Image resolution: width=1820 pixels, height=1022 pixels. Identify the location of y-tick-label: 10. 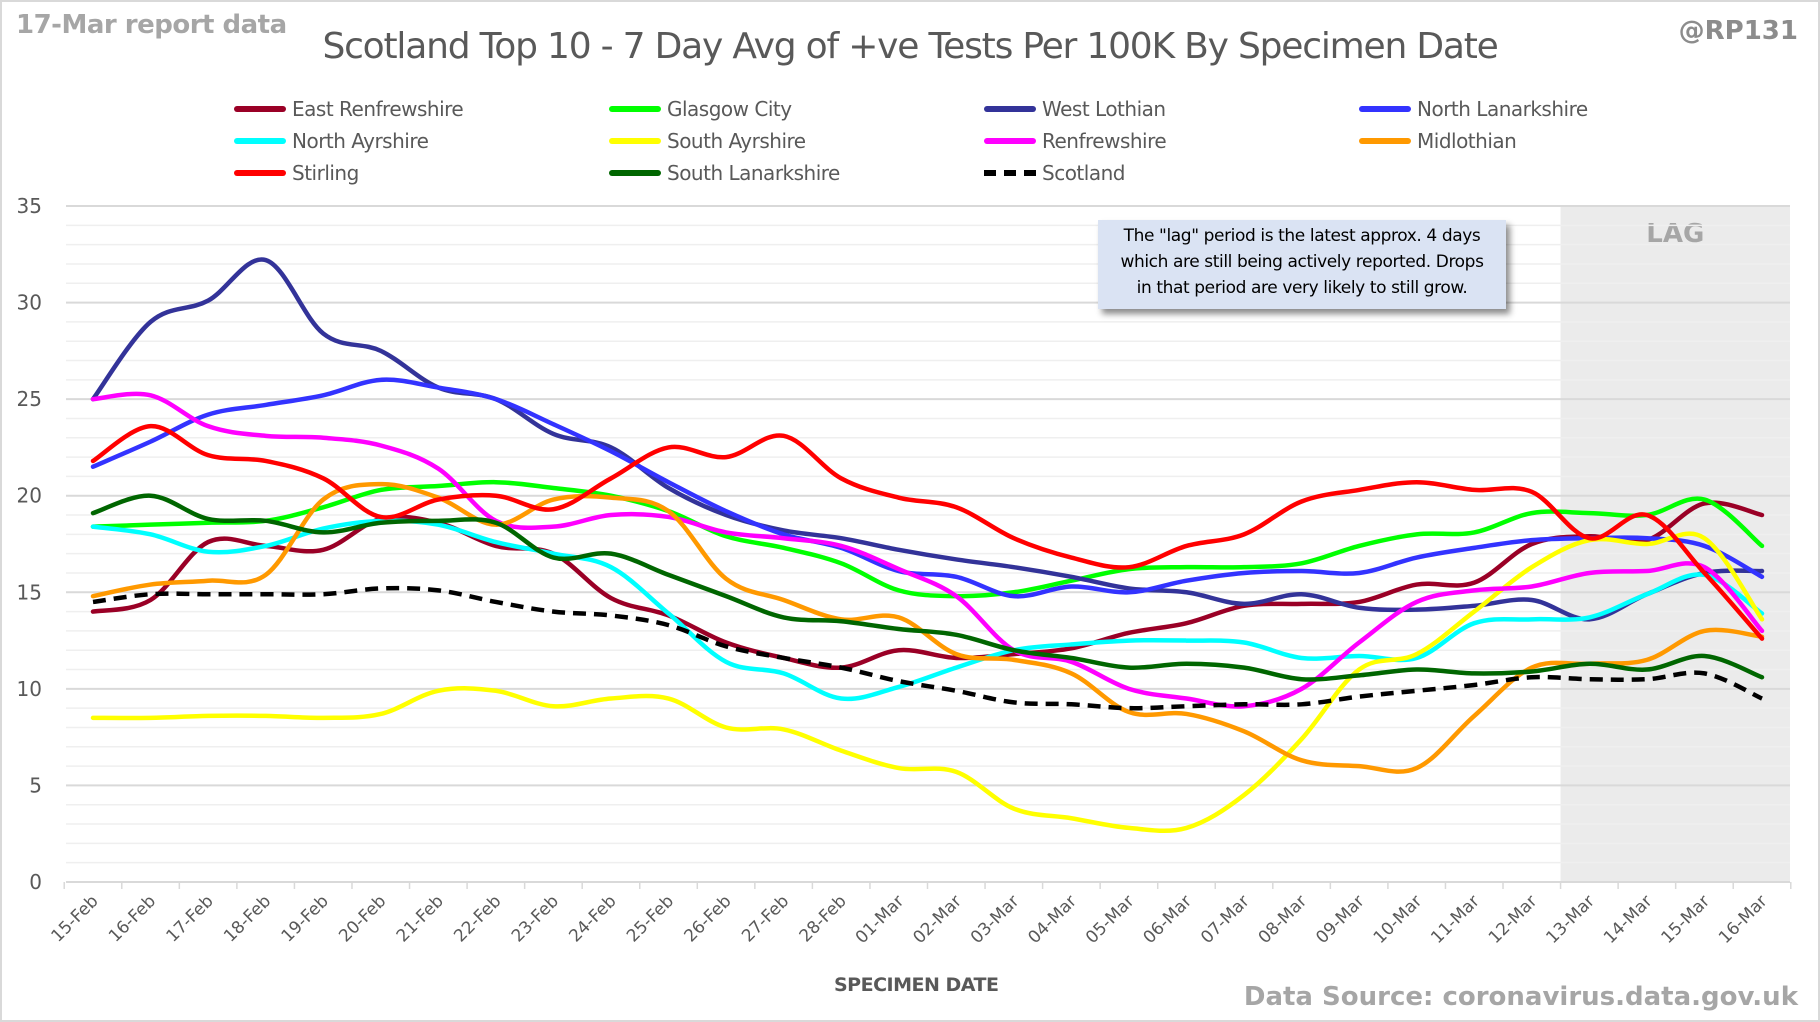
(29, 689).